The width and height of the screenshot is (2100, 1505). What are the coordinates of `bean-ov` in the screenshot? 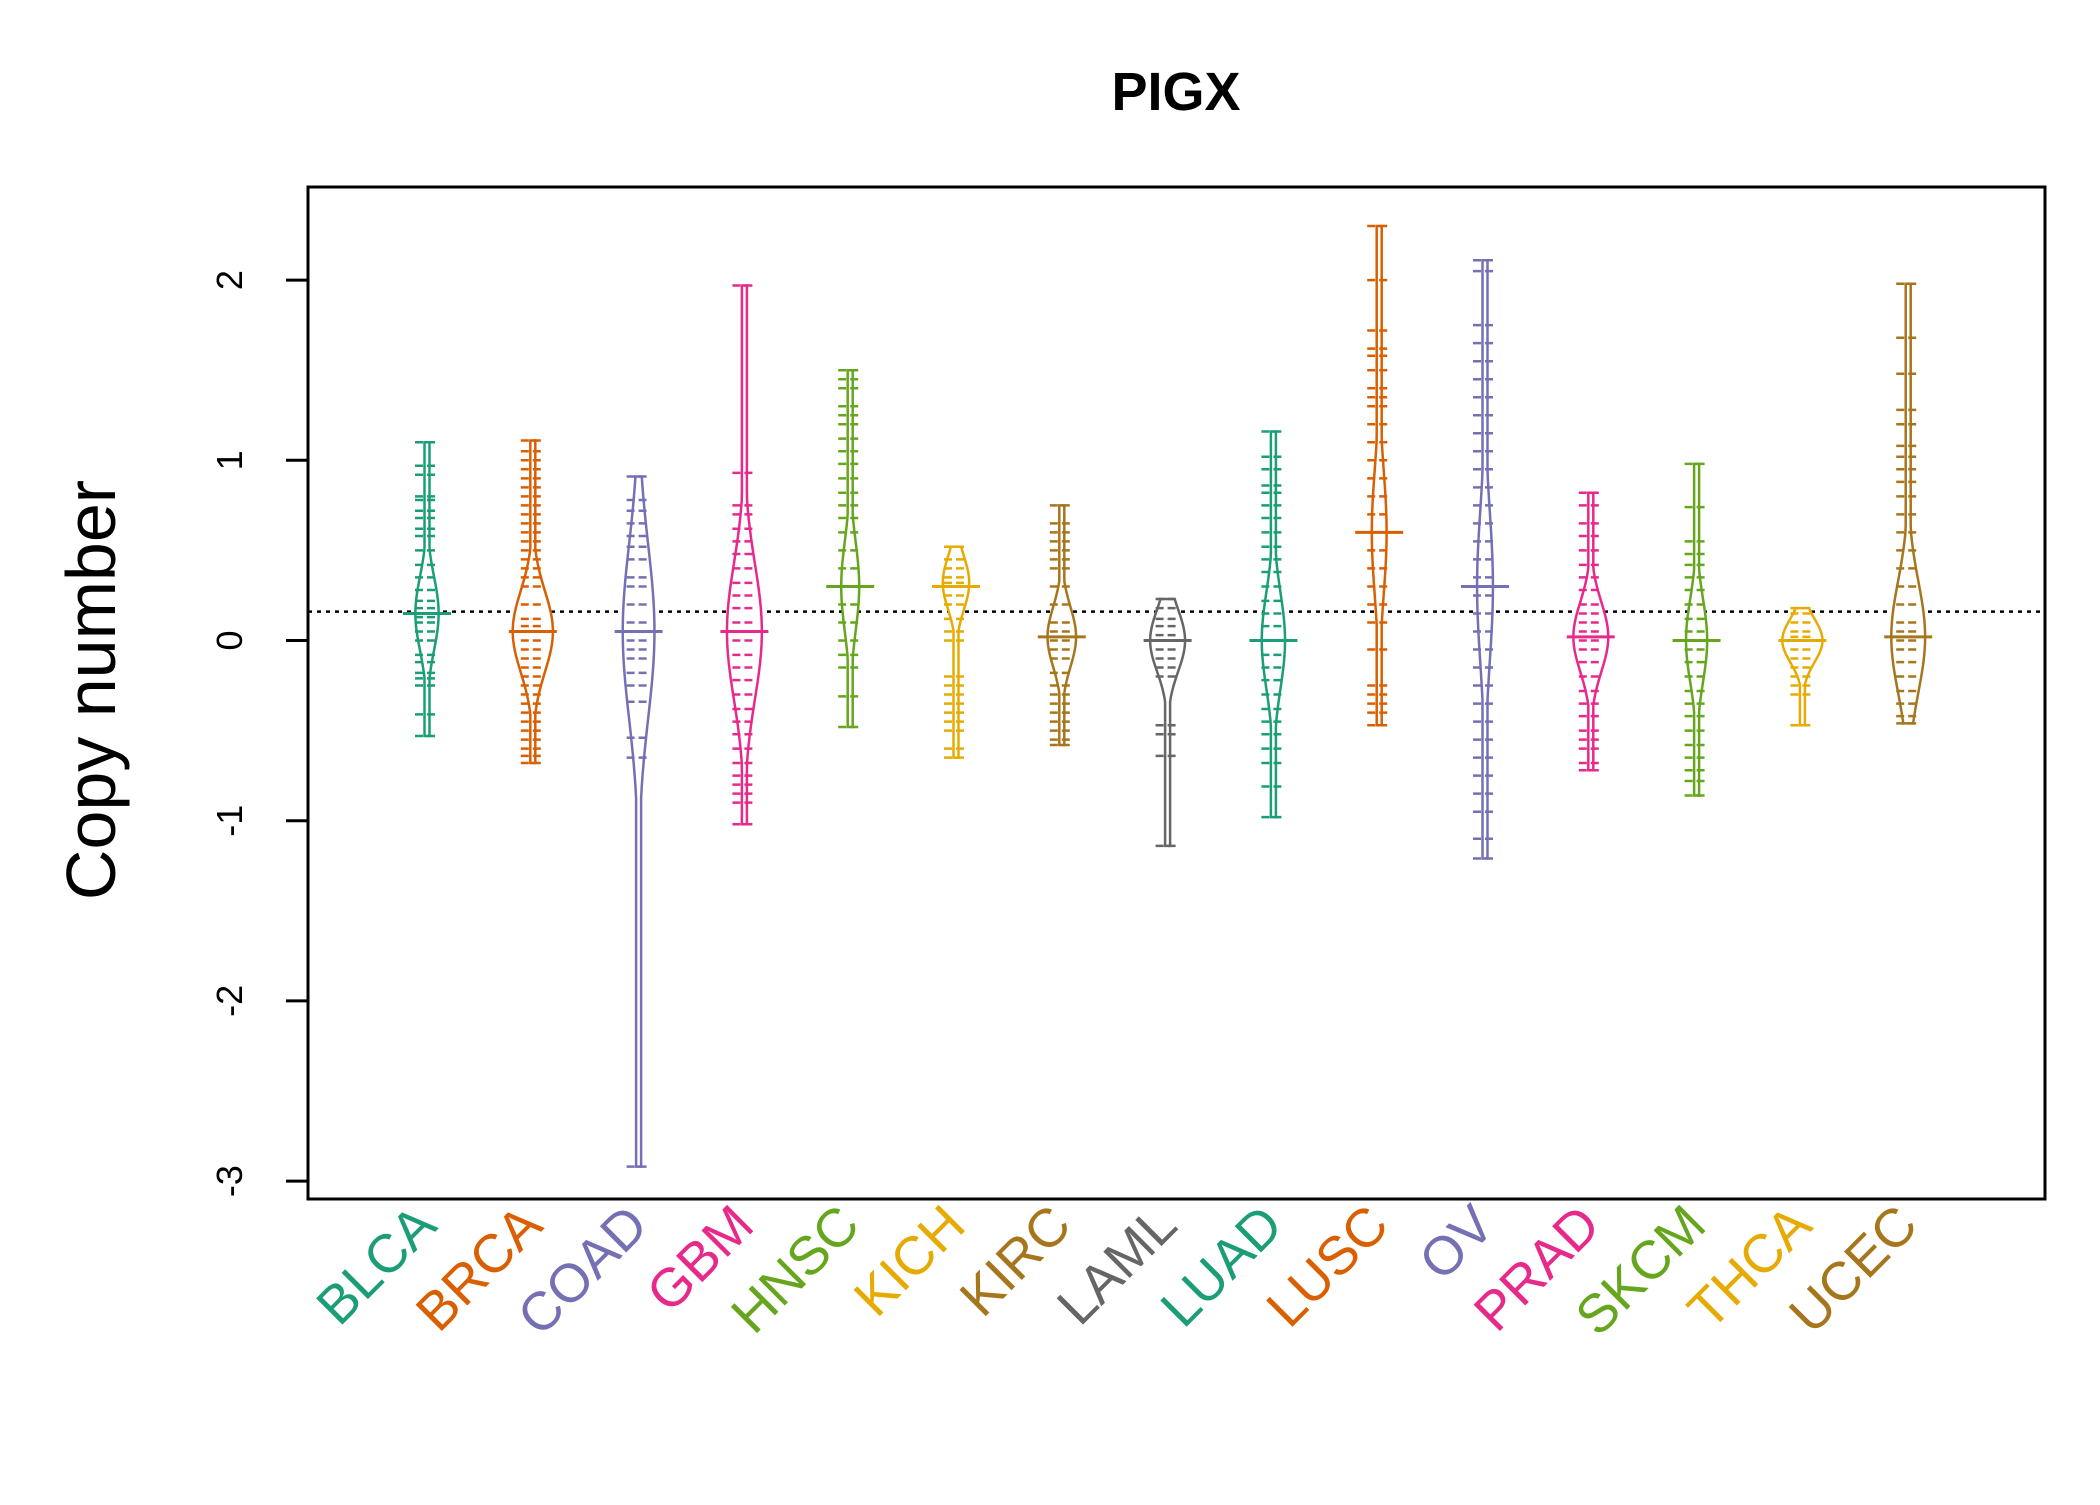 It's located at (1485, 559).